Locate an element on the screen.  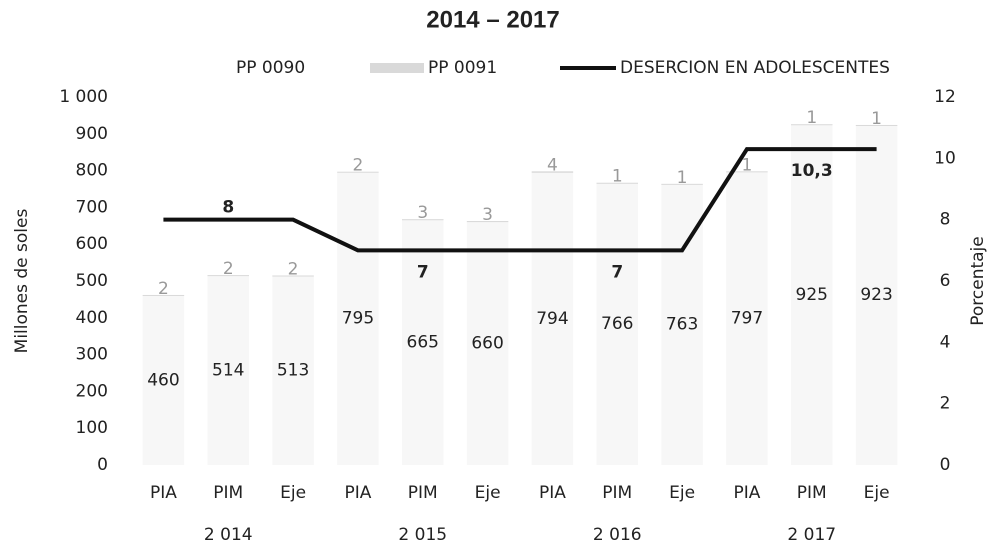
data-label: 795 is located at coordinates (358, 319).